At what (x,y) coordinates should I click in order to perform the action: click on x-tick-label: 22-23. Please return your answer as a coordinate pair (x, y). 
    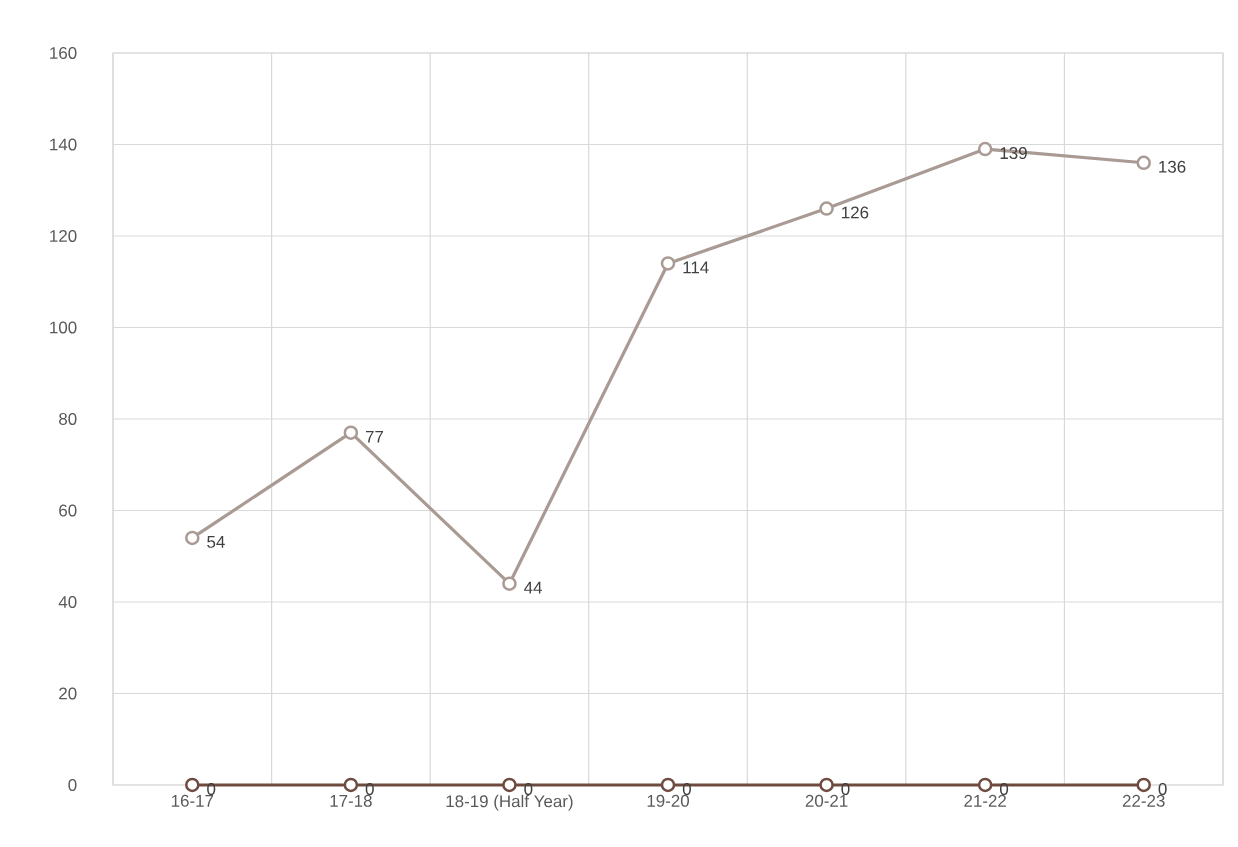
    Looking at the image, I should click on (1143, 800).